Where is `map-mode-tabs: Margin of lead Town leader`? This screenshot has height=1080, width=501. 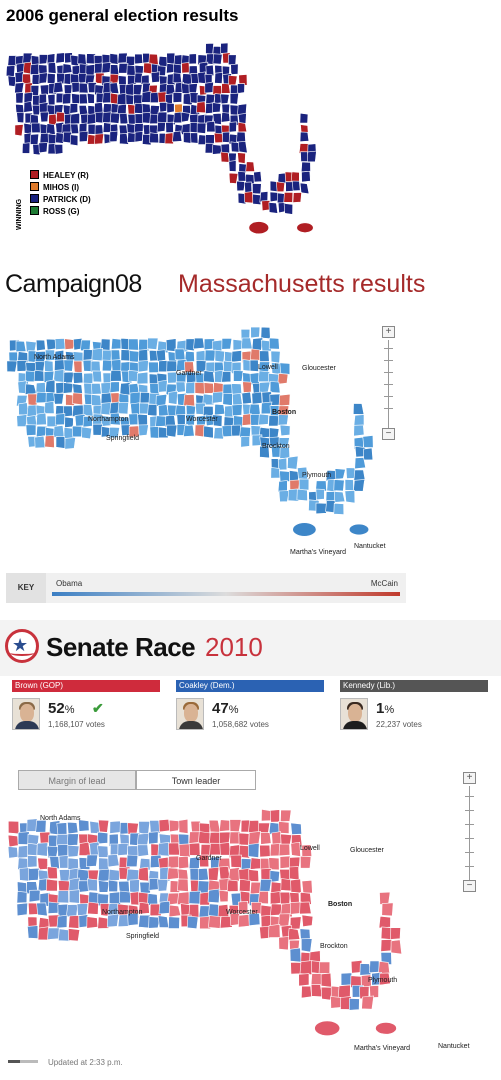 map-mode-tabs: Margin of lead Town leader is located at coordinates (137, 780).